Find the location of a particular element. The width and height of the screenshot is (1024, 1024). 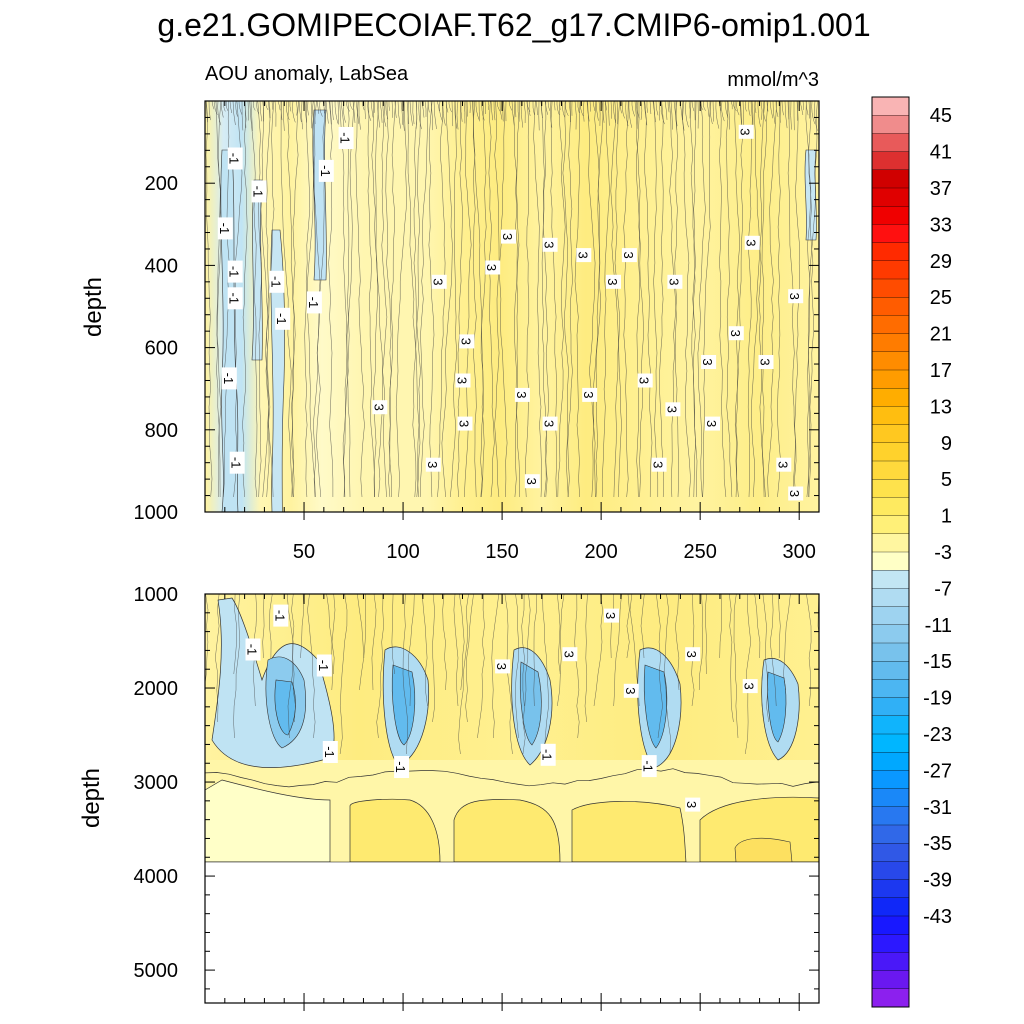

colorbar-label: -31 is located at coordinates (937, 808).